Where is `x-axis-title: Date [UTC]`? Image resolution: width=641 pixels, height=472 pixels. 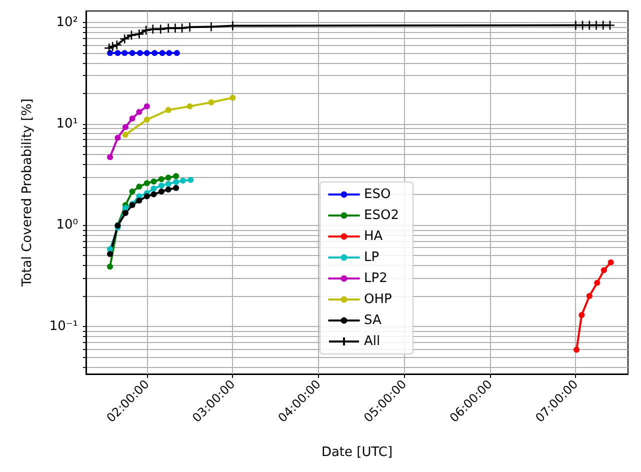
x-axis-title: Date [UTC] is located at coordinates (357, 452).